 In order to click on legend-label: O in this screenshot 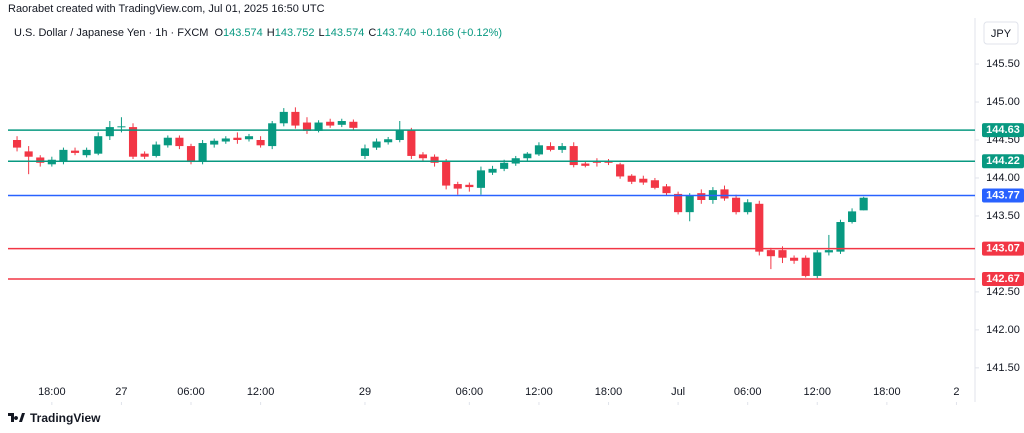, I will do `click(218, 33)`.